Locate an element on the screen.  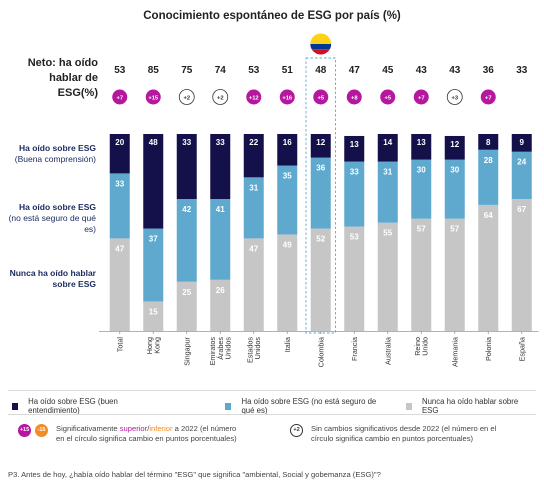
neto-value: 47 is located at coordinates (355, 70).